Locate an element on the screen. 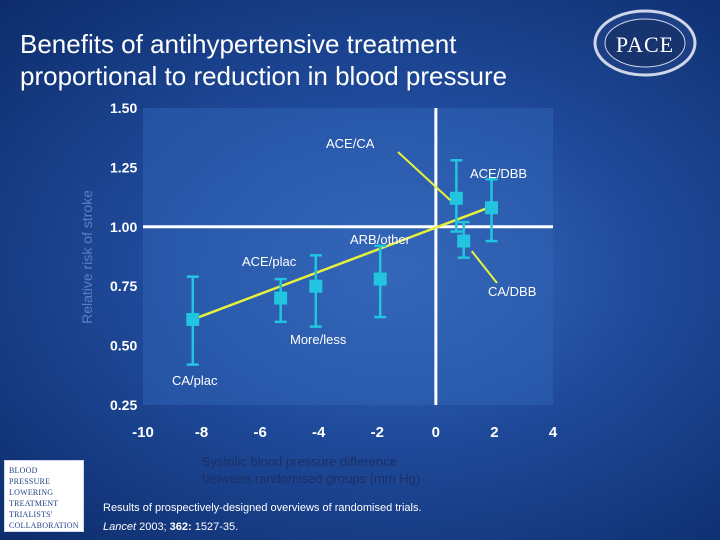 The height and width of the screenshot is (540, 720). logo-text: PACE is located at coordinates (645, 44).